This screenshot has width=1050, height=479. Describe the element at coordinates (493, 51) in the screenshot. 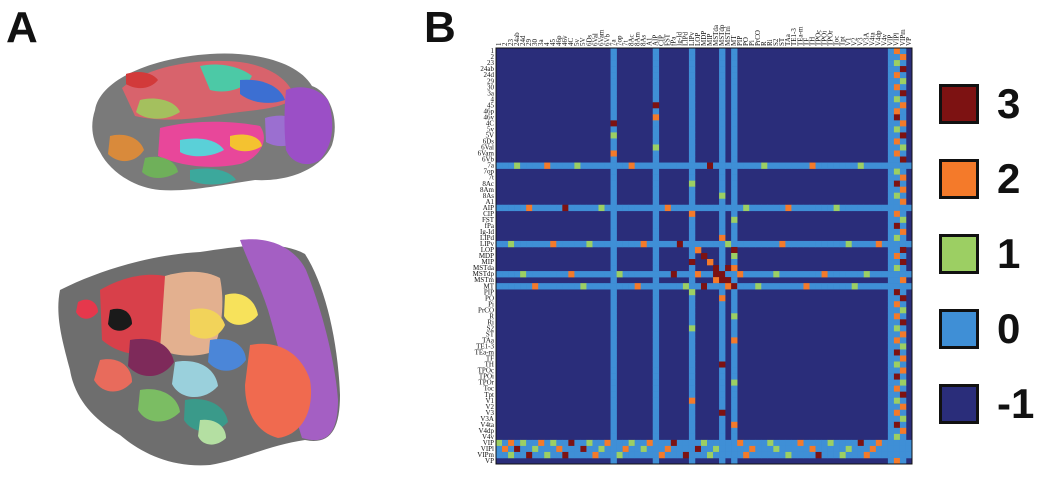

I see `matrix-row-label: 1` at that location.